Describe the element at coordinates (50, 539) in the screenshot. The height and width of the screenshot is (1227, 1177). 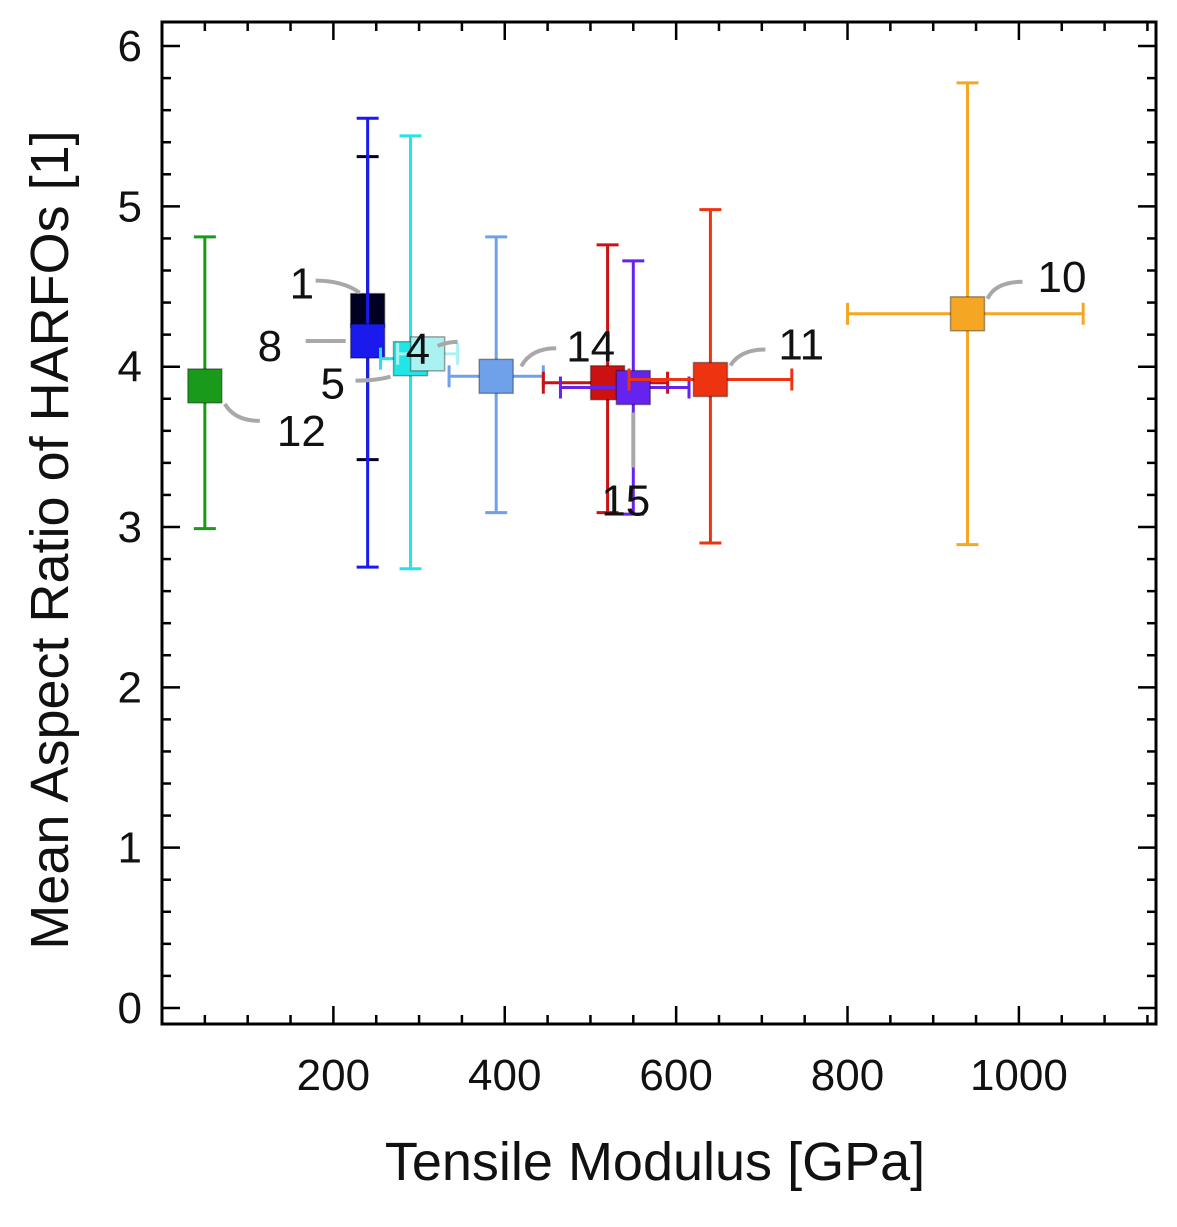
I see `y-axis-title: Mean Aspect Ratio of HARFOs [1]` at that location.